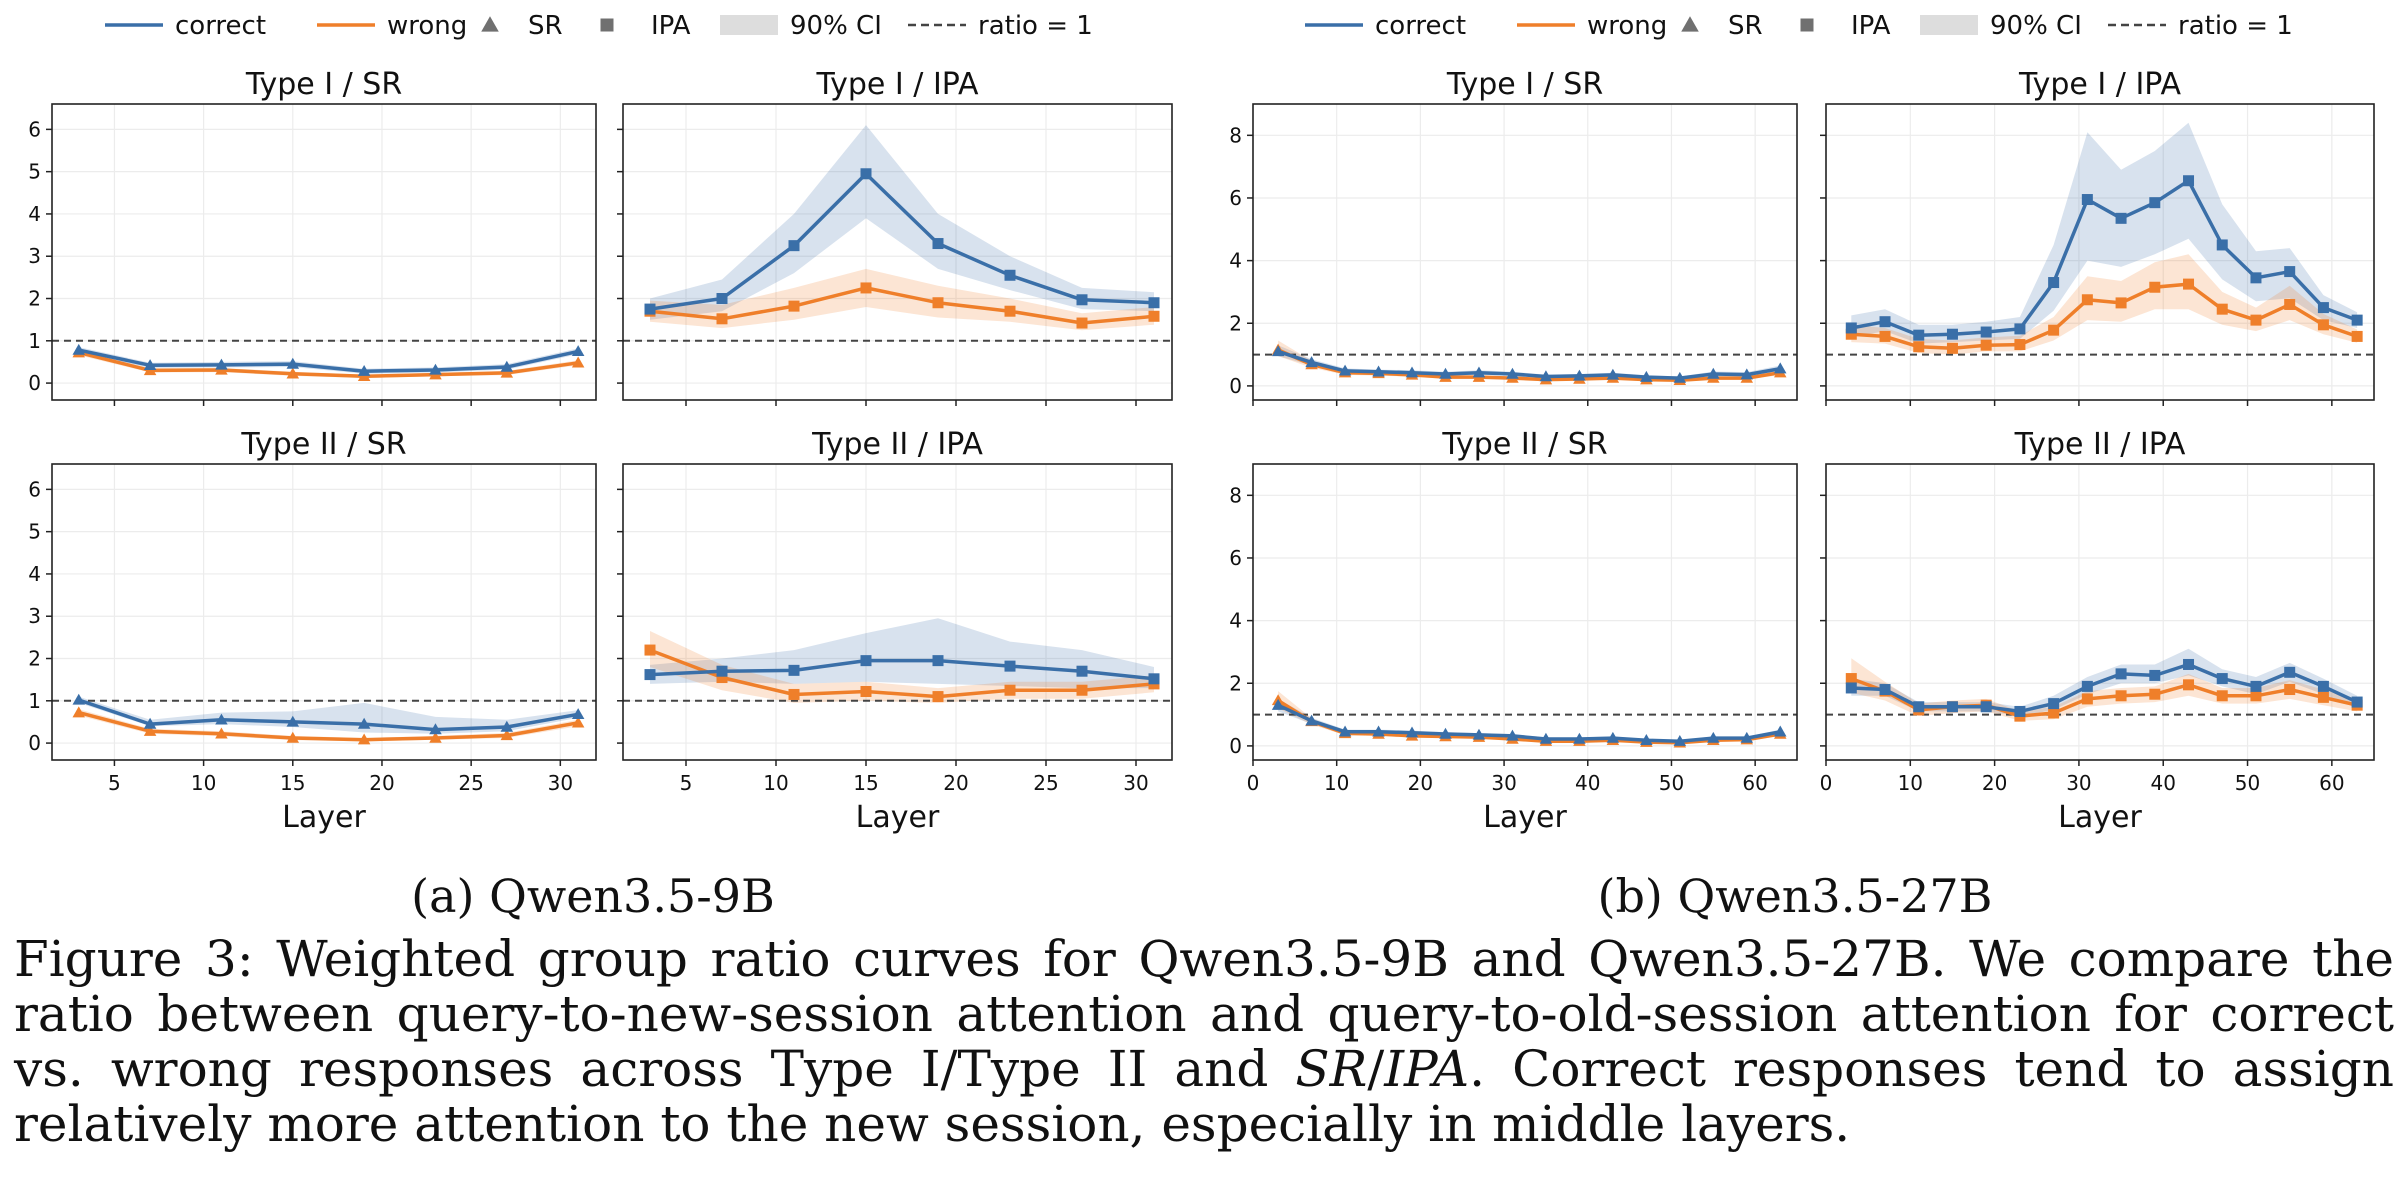 This screenshot has width=2406, height=1198. Describe the element at coordinates (749, 25) in the screenshot. I see `legend-ci-swatch` at that location.